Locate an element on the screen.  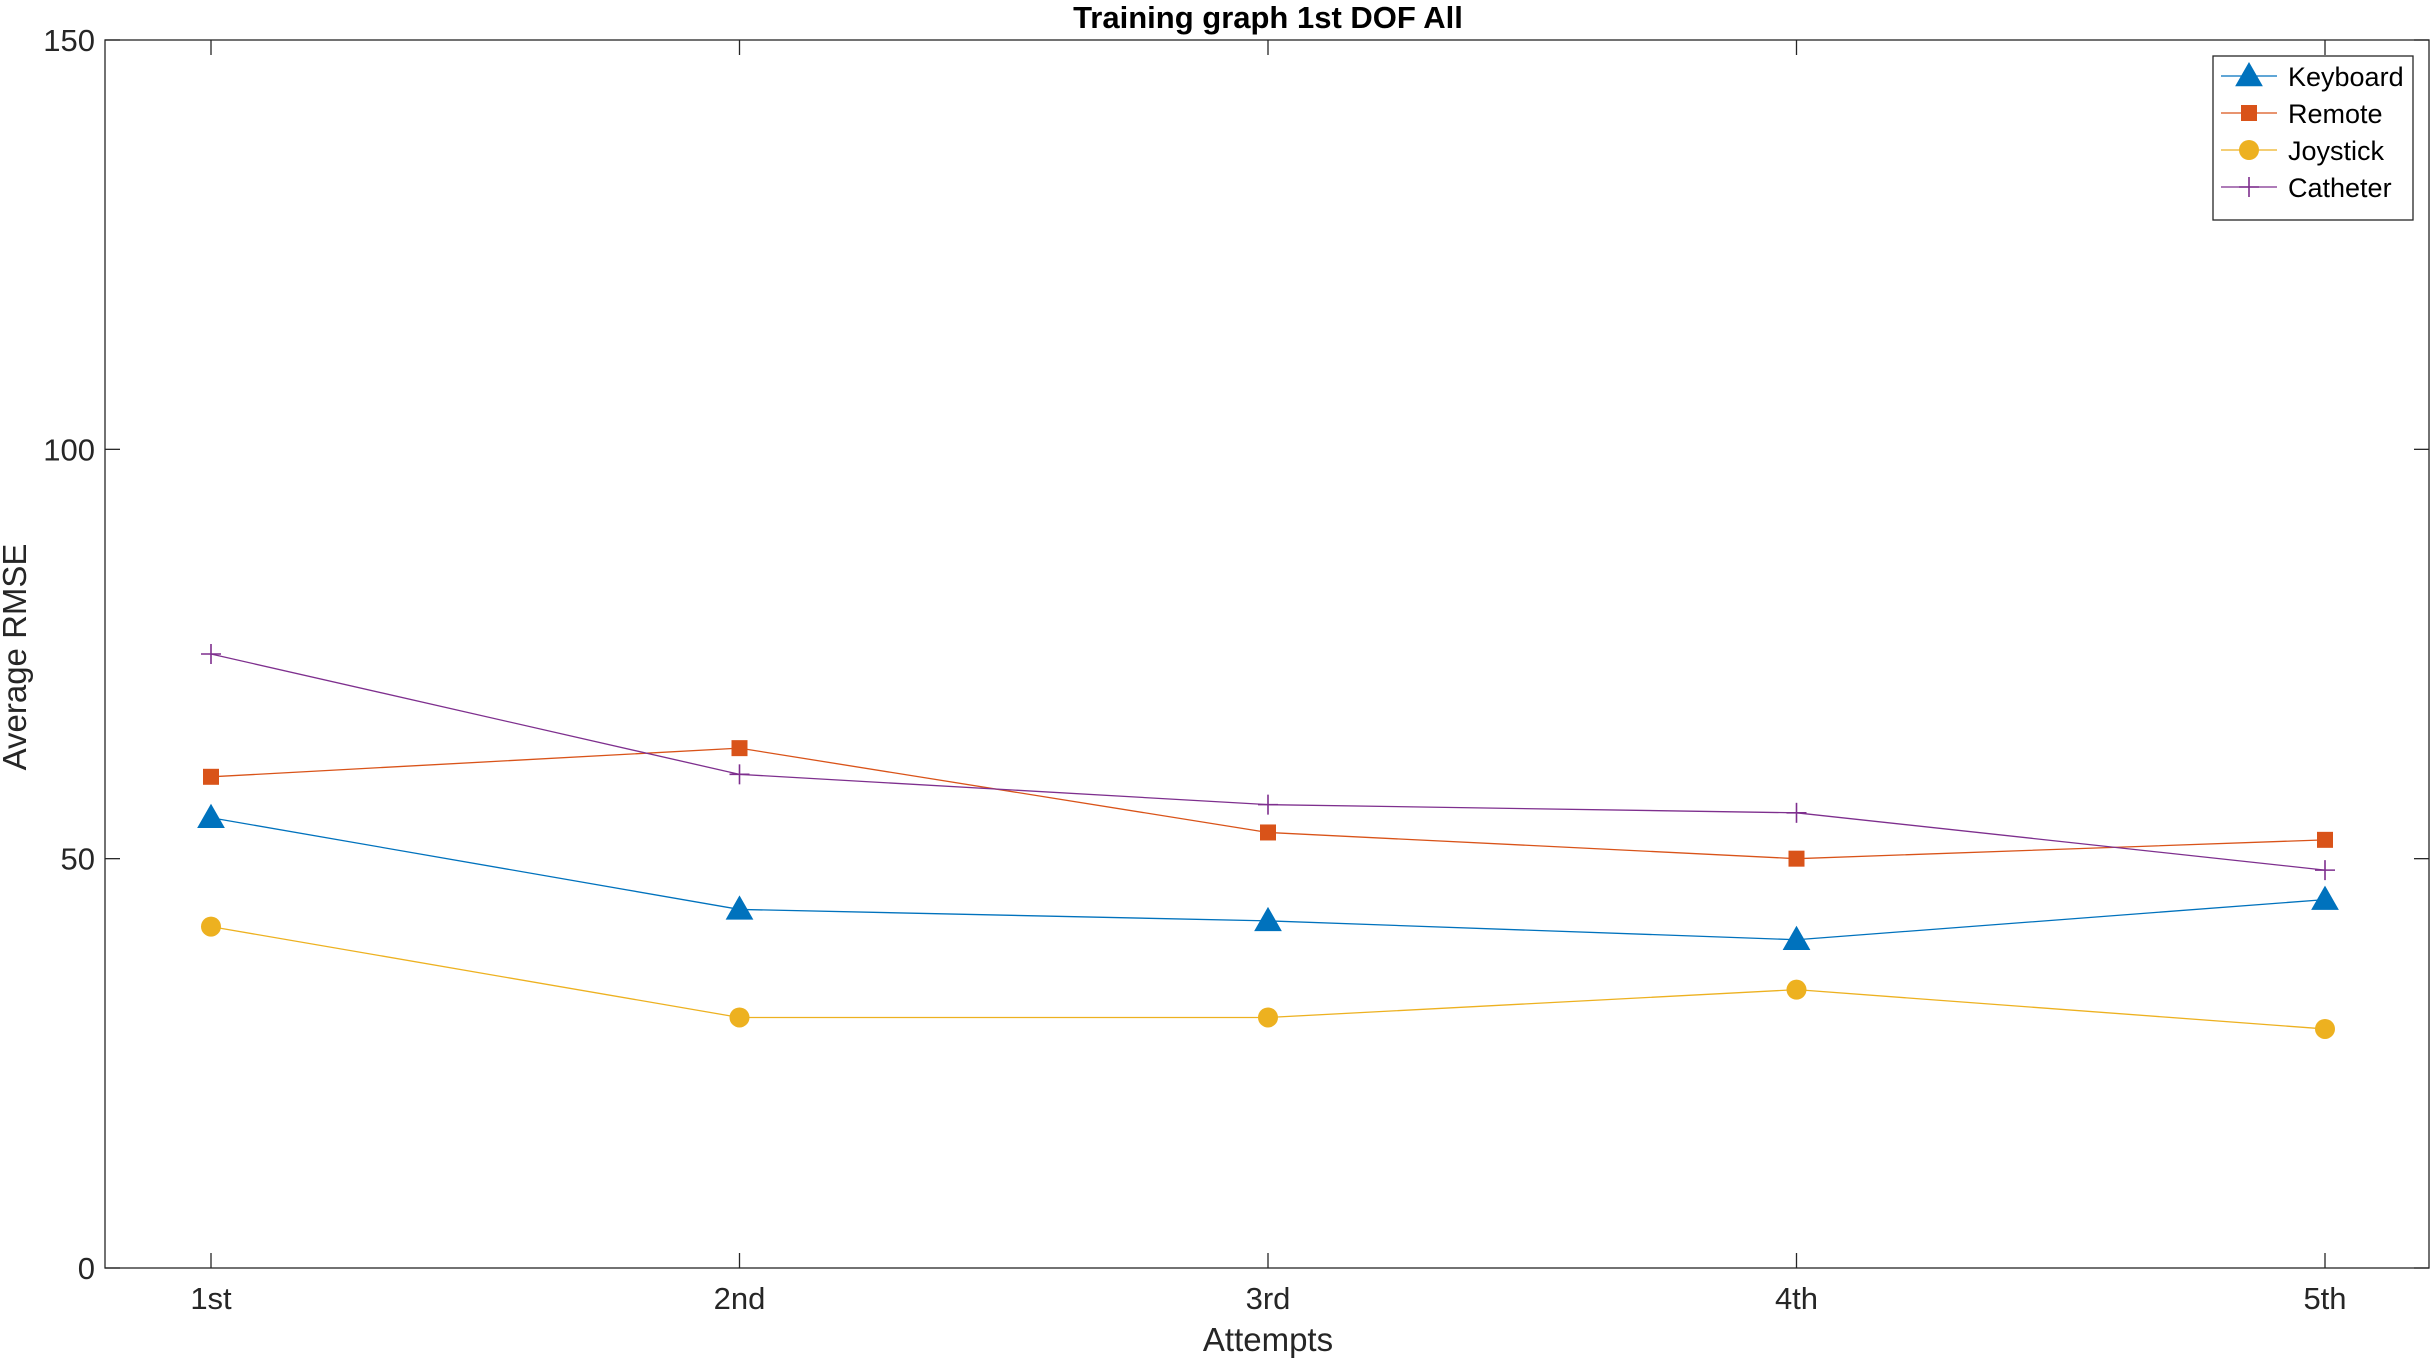
x-tick-label: 4th is located at coordinates (1796, 1298).